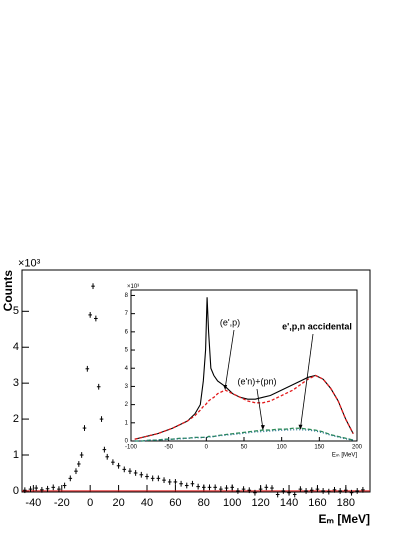 The height and width of the screenshot is (542, 415). Describe the element at coordinates (168, 448) in the screenshot. I see `x-tick-label: -50` at that location.